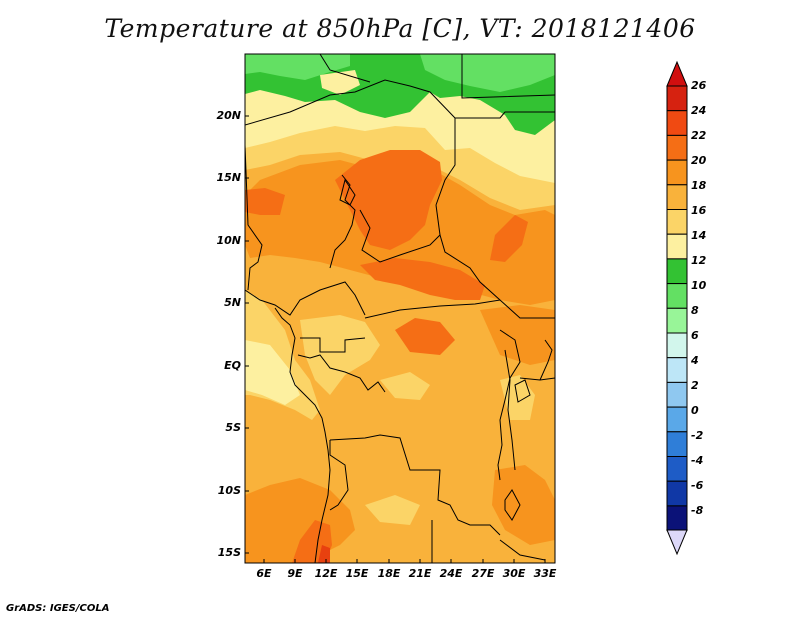  What do you see at coordinates (326, 573) in the screenshot?
I see `lon-label: 12E` at bounding box center [326, 573].